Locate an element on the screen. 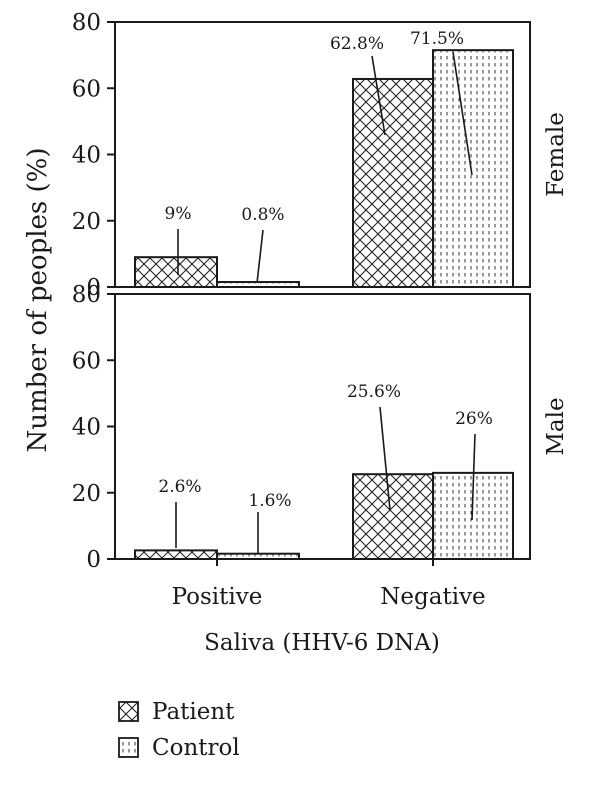  bar-female-control-negative is located at coordinates (473, 168).